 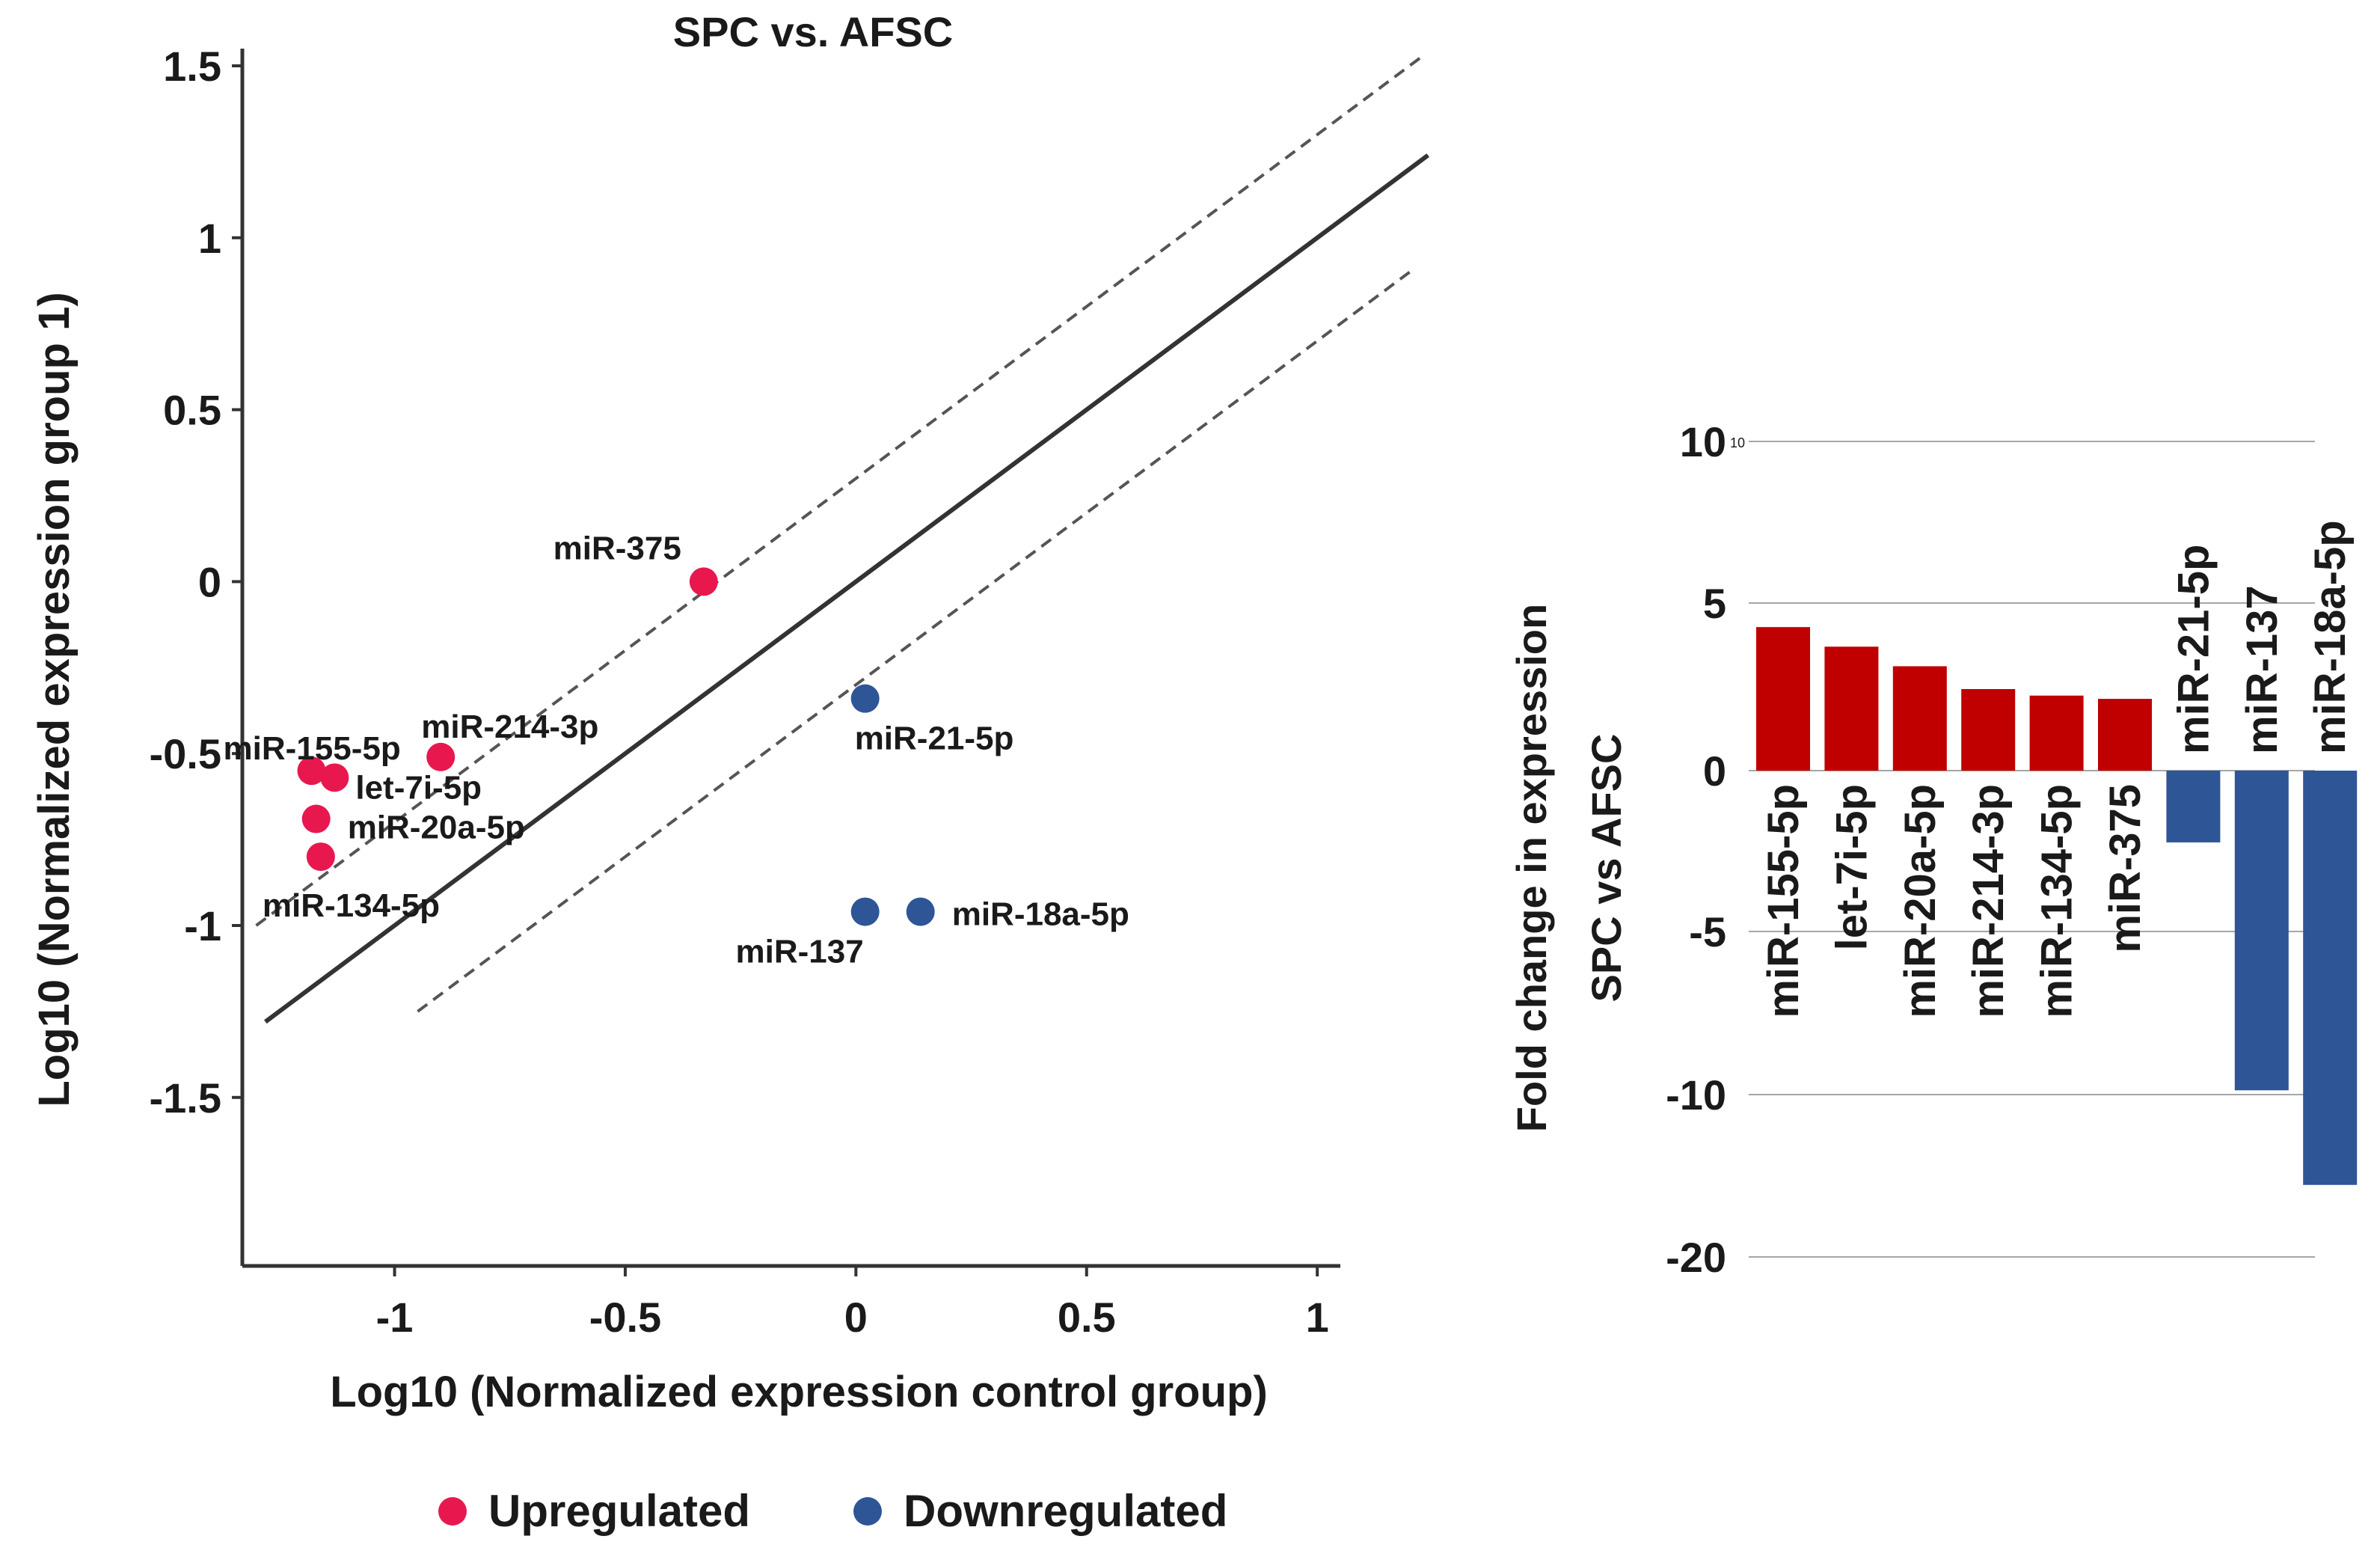 What do you see at coordinates (1606, 869) in the screenshot?
I see `bar-y-axis-label-line2: SPC vs AFSC` at bounding box center [1606, 869].